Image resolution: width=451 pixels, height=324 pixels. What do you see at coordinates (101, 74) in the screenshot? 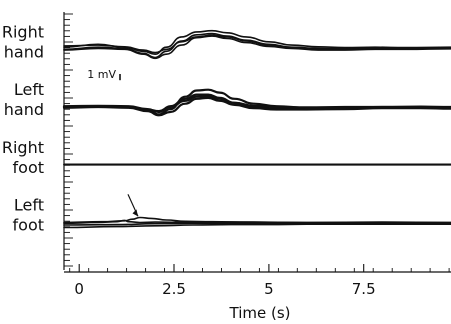
I see `scale-bar-label: 1 mV` at bounding box center [101, 74].